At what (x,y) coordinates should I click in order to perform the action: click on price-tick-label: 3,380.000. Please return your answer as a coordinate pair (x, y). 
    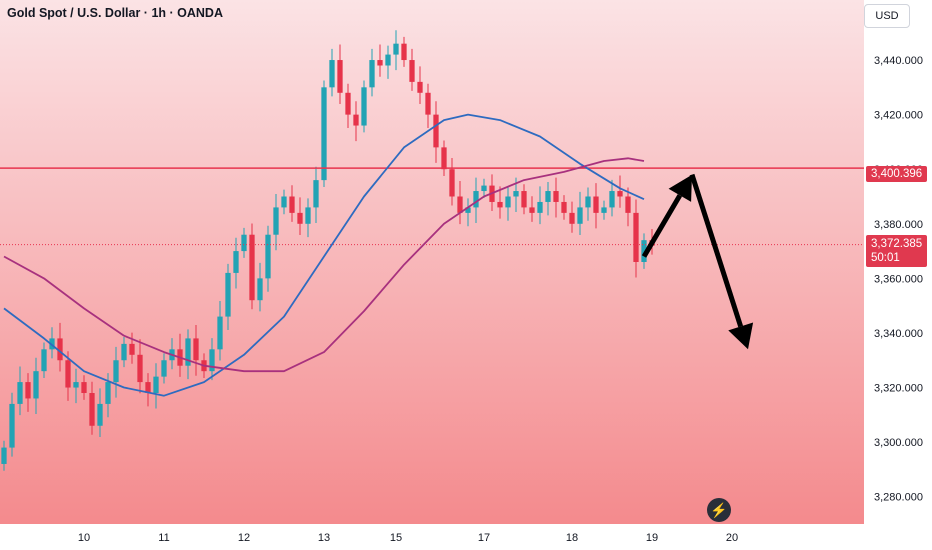
    Looking at the image, I should click on (898, 225).